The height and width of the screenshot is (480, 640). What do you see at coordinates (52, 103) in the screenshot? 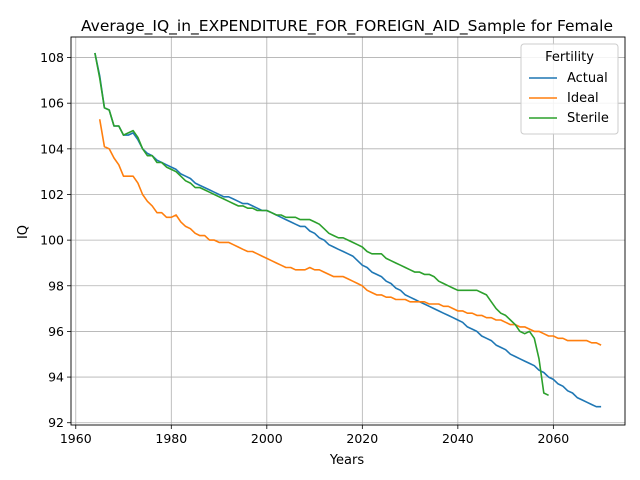
I see `y-tick-label: 106` at bounding box center [52, 103].